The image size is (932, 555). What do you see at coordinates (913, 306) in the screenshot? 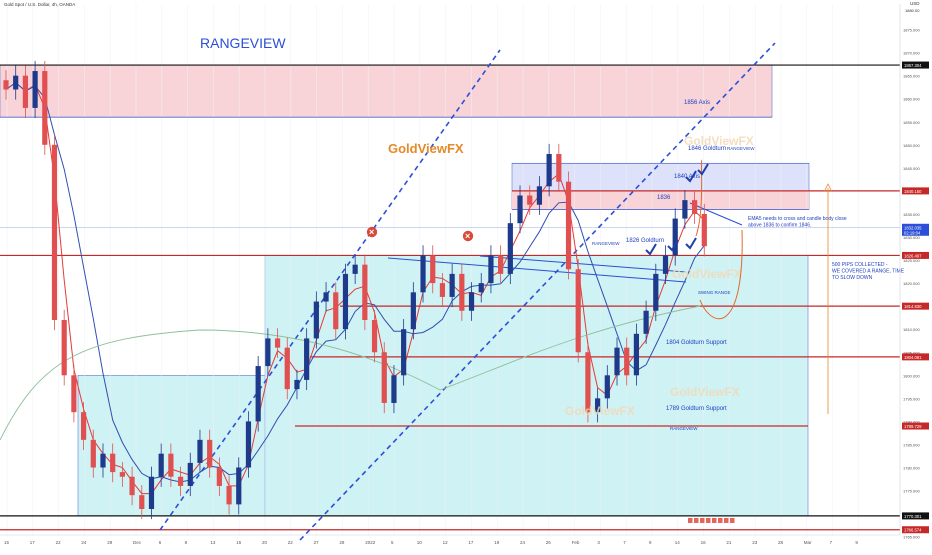
I see `price-tag-text-3: 1814.830` at bounding box center [913, 306].